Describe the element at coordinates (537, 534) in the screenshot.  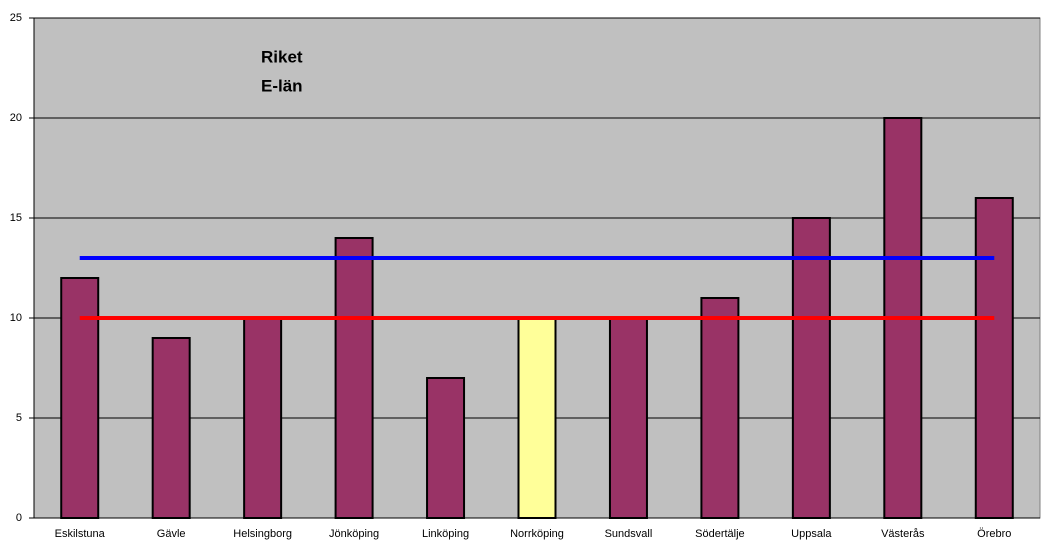
I see `x-tick-label: Norrköping` at that location.